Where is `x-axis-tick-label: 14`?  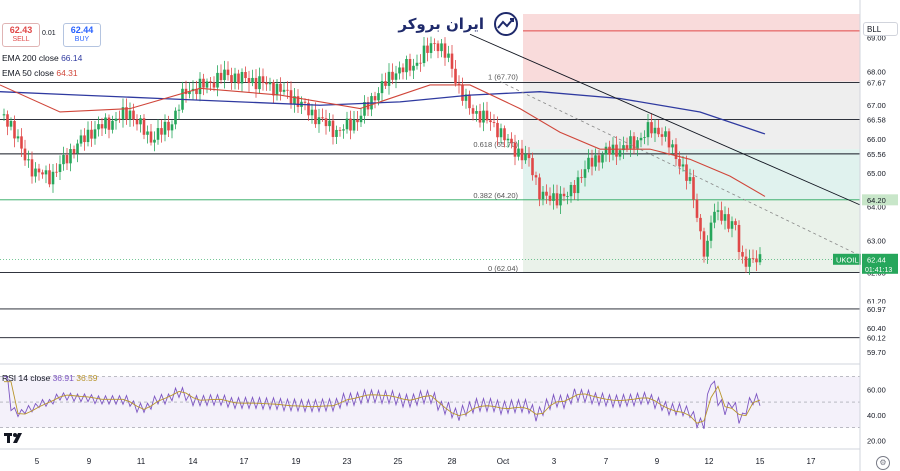
x-axis-tick-label: 14 is located at coordinates (193, 461).